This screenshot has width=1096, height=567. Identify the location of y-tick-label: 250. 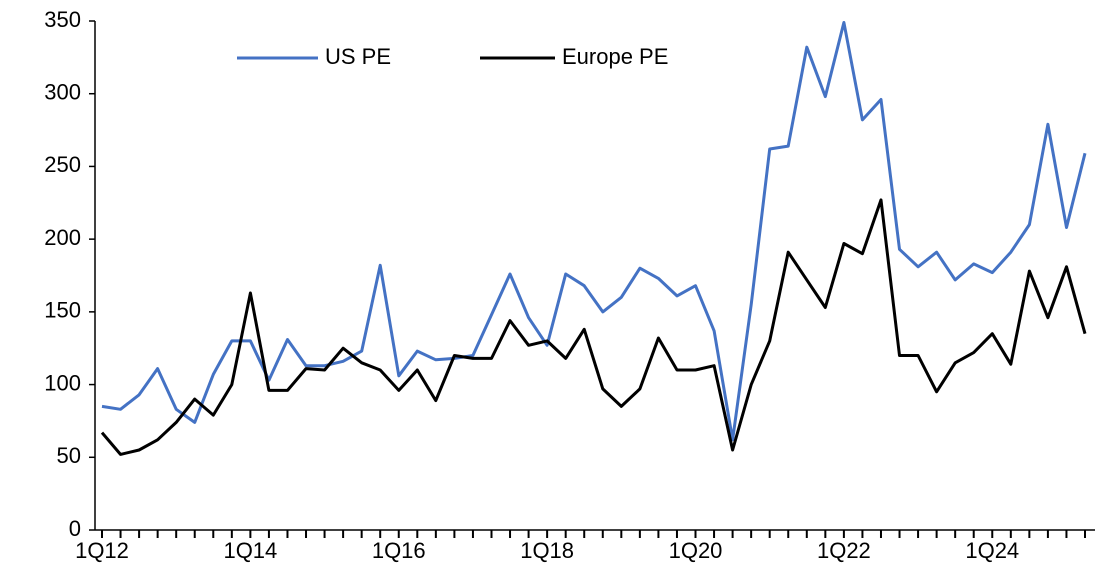
(62, 164).